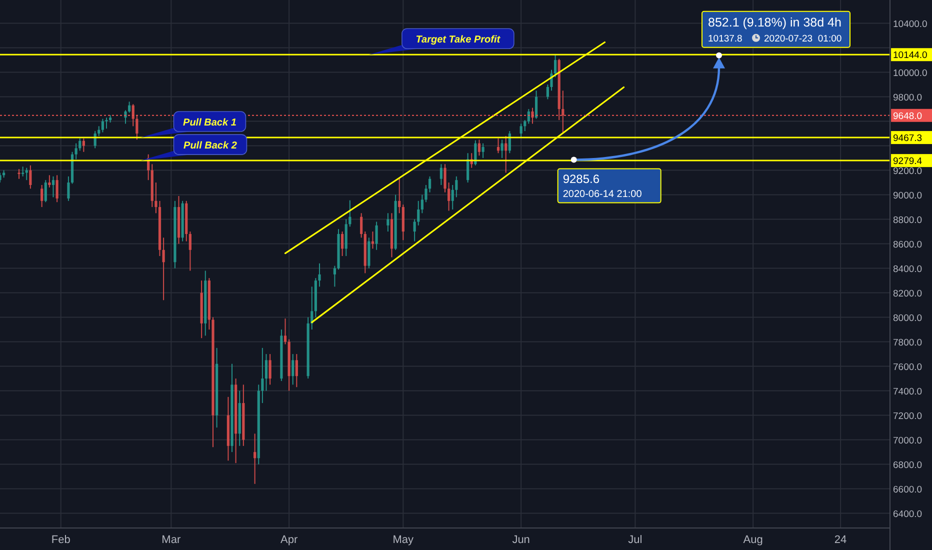  I want to click on annotation: Pull Back 2, so click(211, 146).